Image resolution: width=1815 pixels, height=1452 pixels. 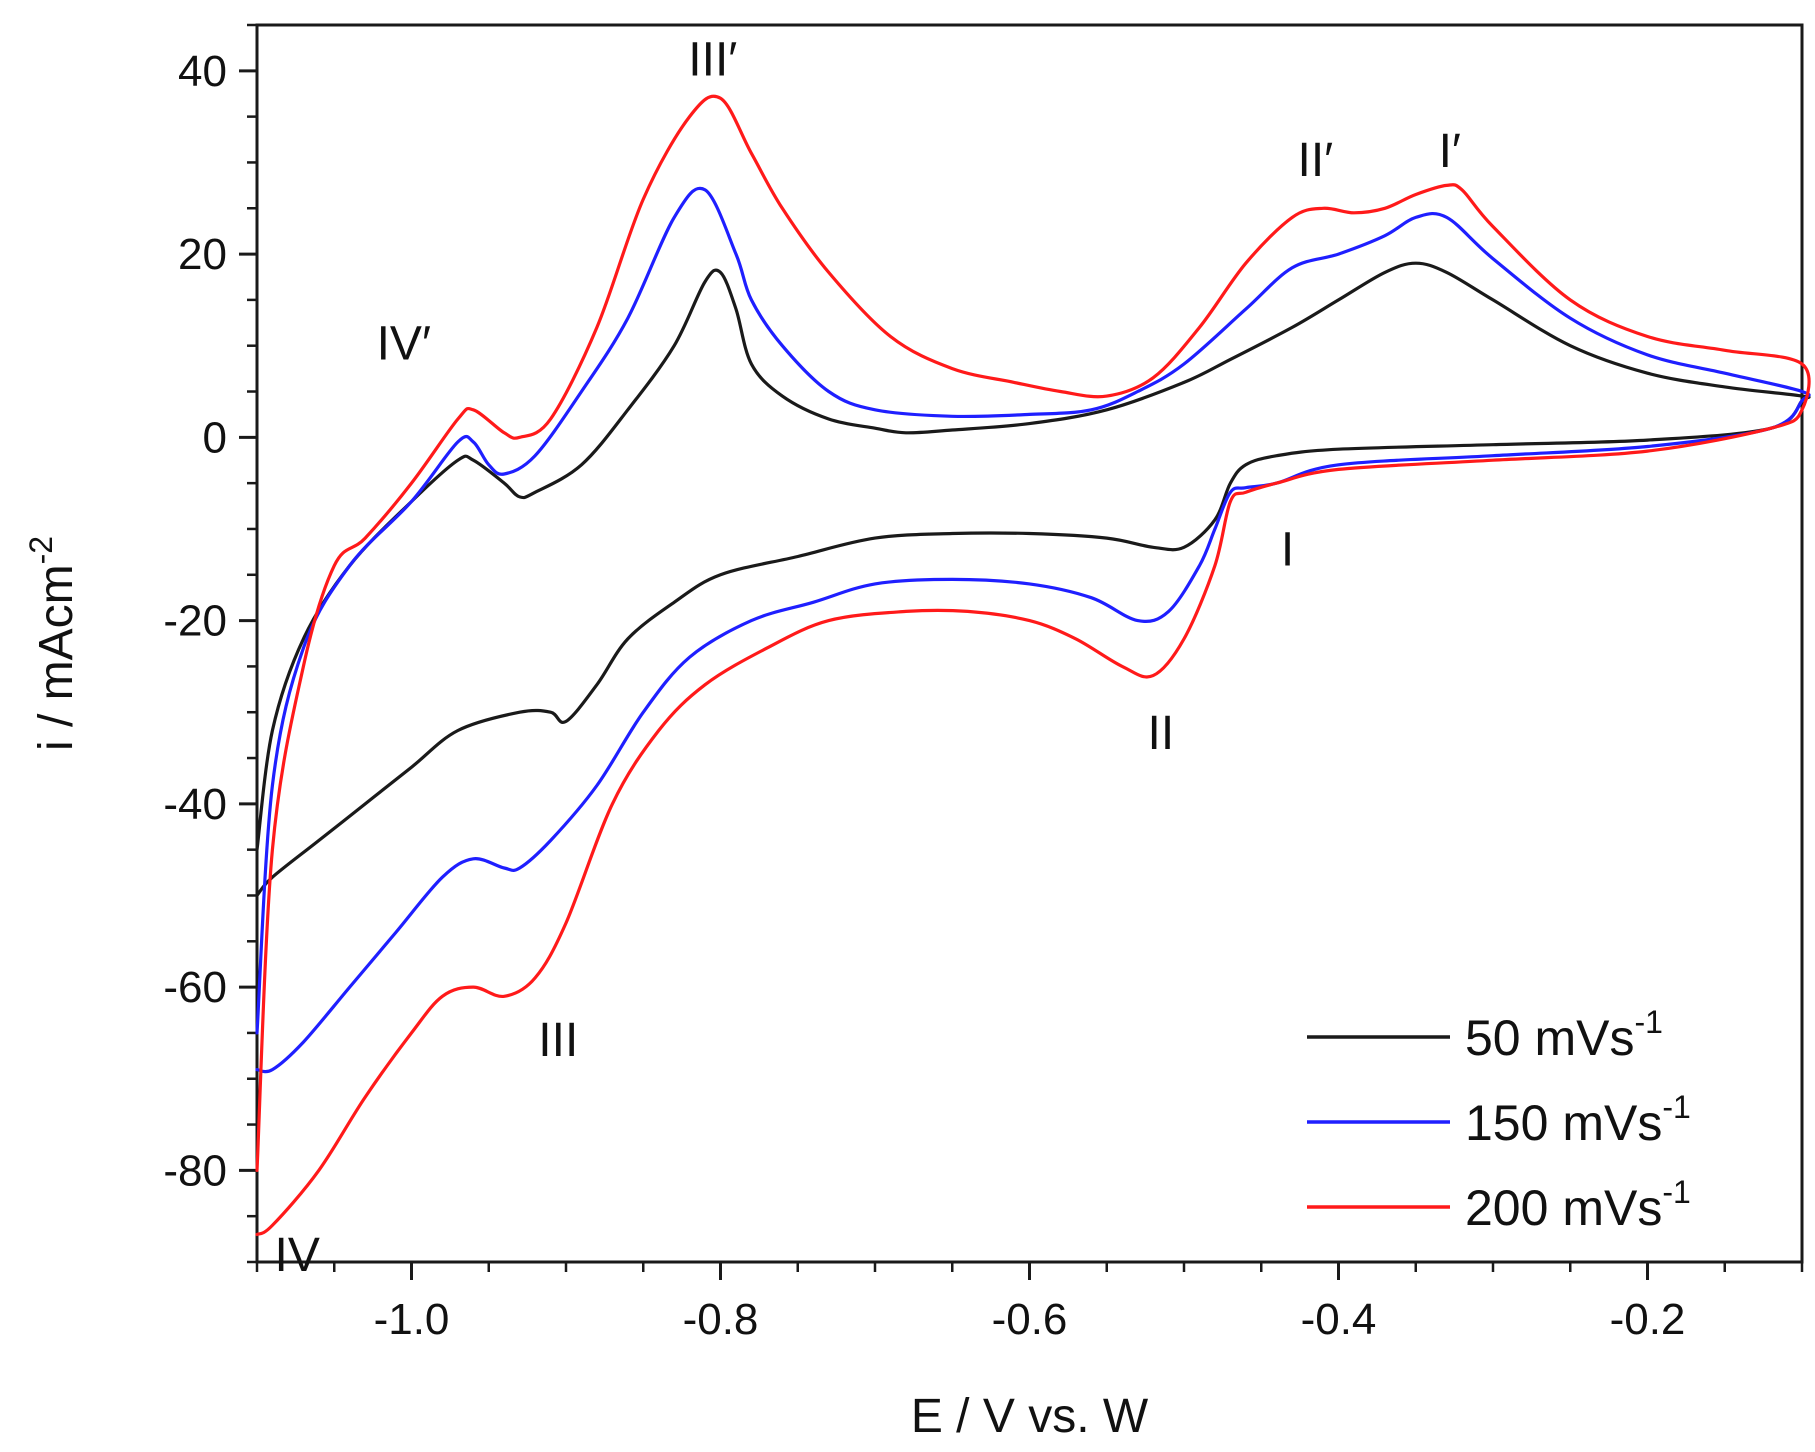 What do you see at coordinates (712, 59) in the screenshot?
I see `peak-label: III′` at bounding box center [712, 59].